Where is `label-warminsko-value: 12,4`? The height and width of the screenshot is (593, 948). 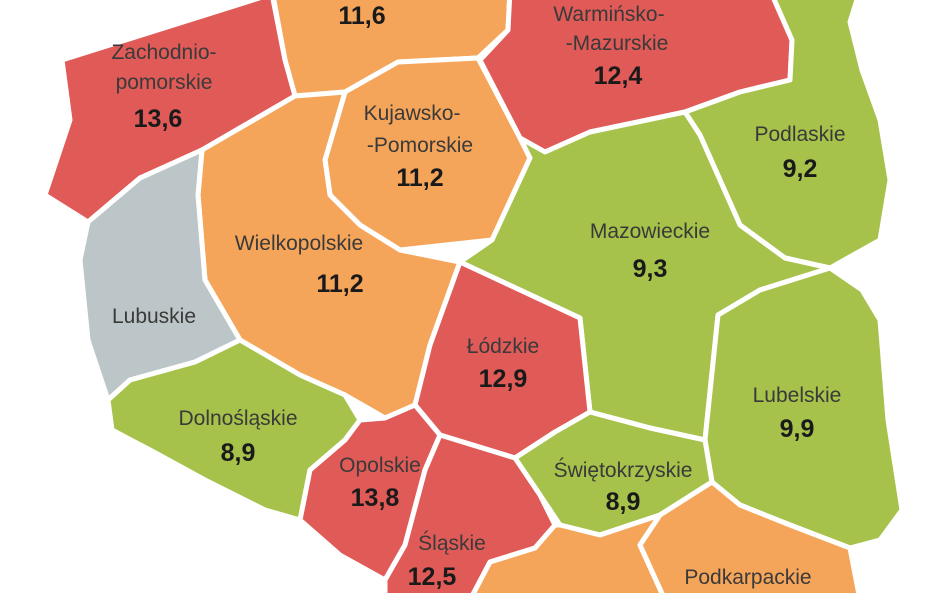
label-warminsko-value: 12,4 is located at coordinates (618, 76).